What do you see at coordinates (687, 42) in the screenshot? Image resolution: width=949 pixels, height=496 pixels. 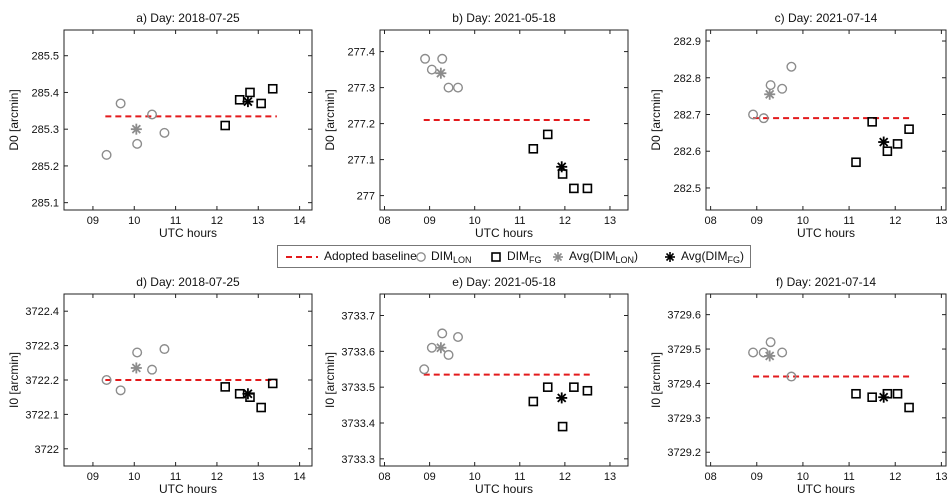 I see `y-tick-label: 282.9` at bounding box center [687, 42].